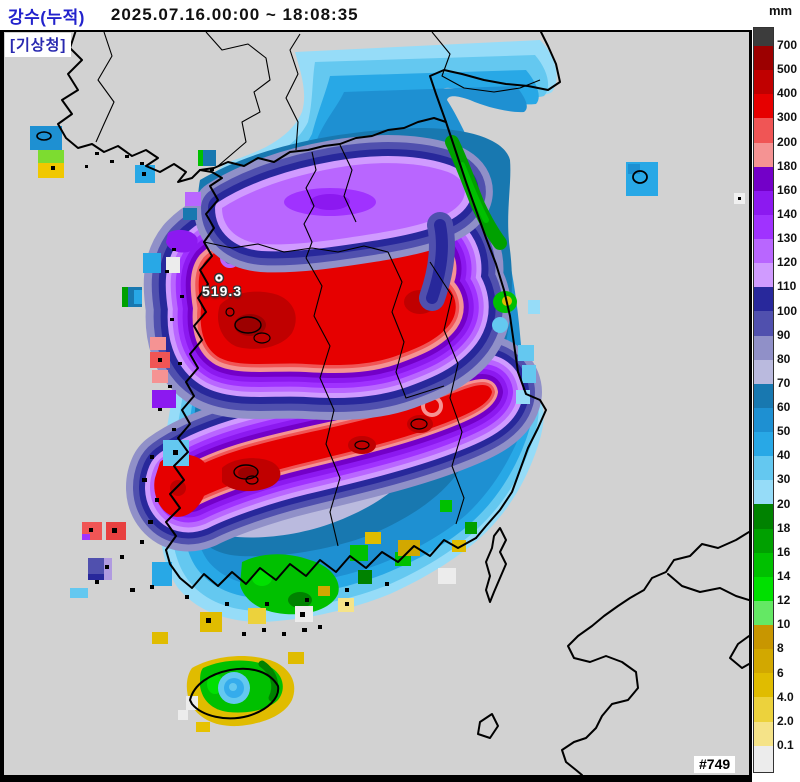 Image resolution: width=800 pixels, height=782 pixels. What do you see at coordinates (784, 624) in the screenshot?
I see `colorbar-tick-label: 10` at bounding box center [784, 624].